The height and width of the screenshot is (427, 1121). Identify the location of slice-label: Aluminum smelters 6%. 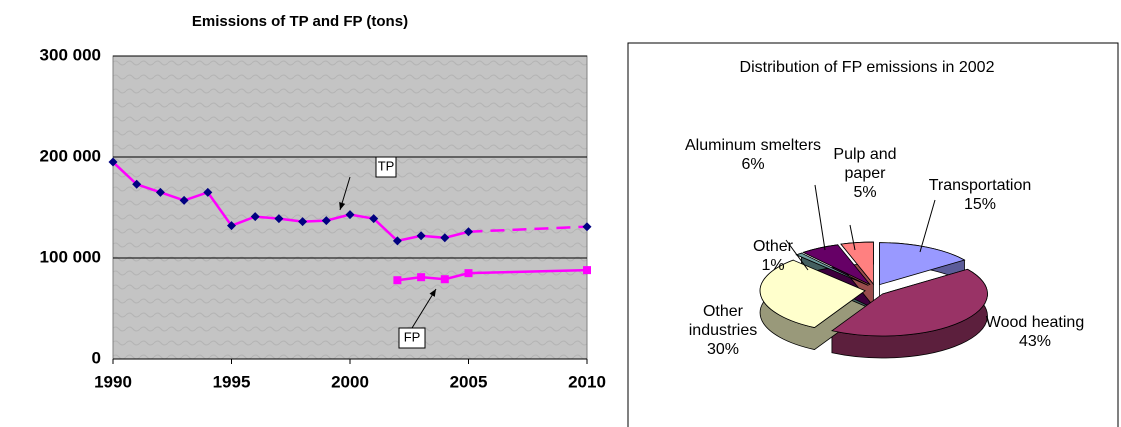
(753, 155).